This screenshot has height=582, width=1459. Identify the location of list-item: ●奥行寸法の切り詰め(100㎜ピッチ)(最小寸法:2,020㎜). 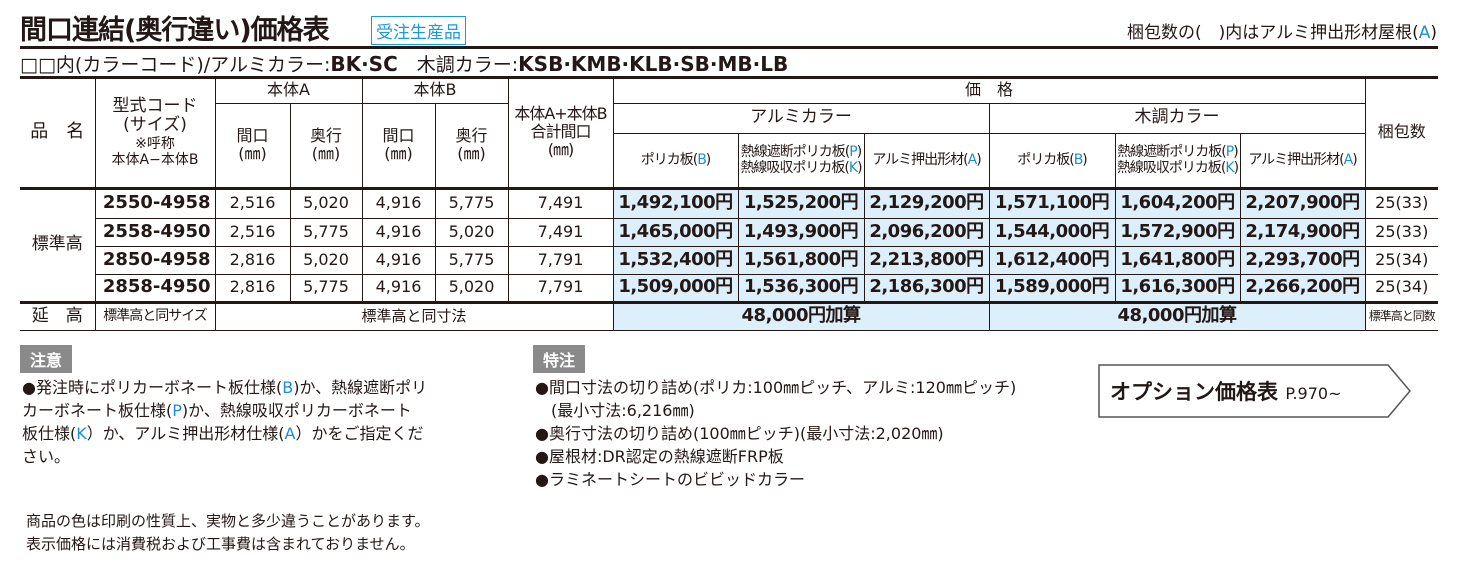
(739, 433).